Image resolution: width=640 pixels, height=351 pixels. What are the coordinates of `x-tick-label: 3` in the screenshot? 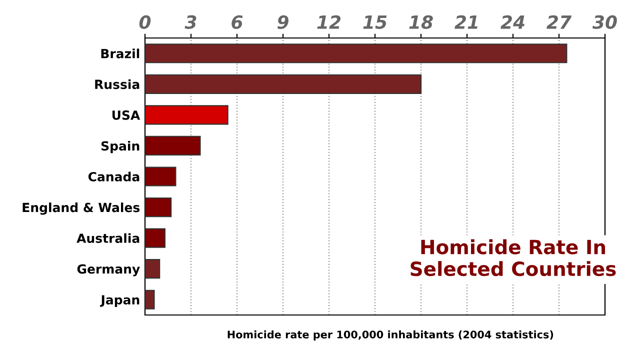 It's located at (190, 22).